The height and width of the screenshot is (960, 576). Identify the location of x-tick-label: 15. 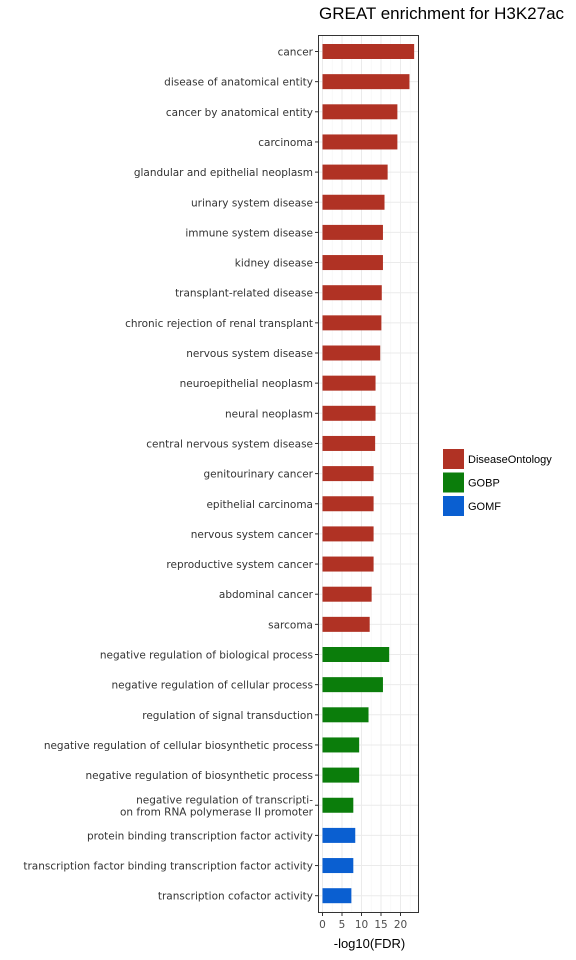
(380, 925).